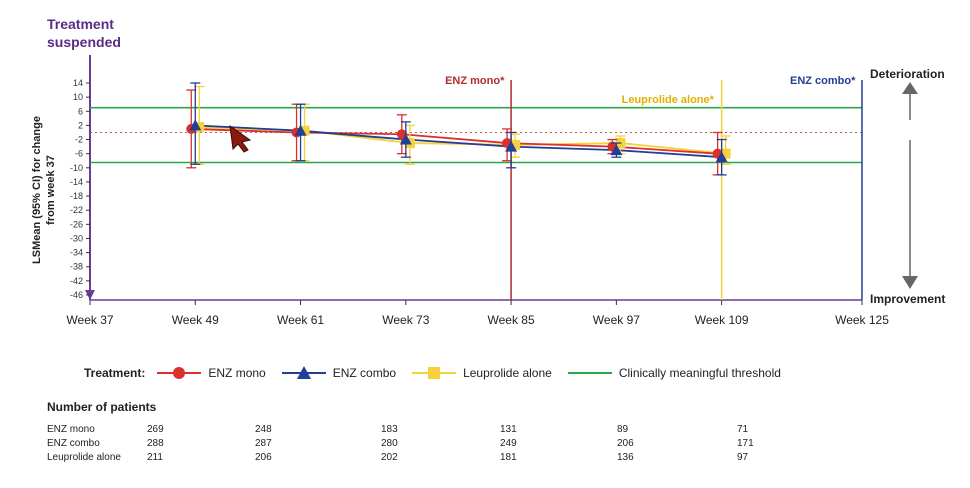 The image size is (970, 488). I want to click on legend-marker-line-icon, so click(589, 373).